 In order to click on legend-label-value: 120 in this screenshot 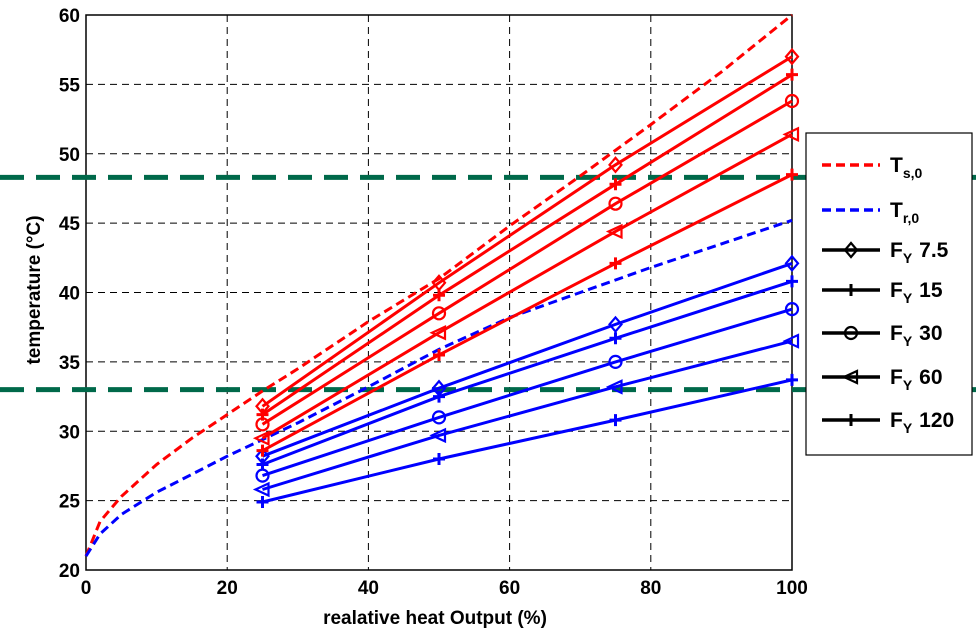, I will do `click(936, 420)`.